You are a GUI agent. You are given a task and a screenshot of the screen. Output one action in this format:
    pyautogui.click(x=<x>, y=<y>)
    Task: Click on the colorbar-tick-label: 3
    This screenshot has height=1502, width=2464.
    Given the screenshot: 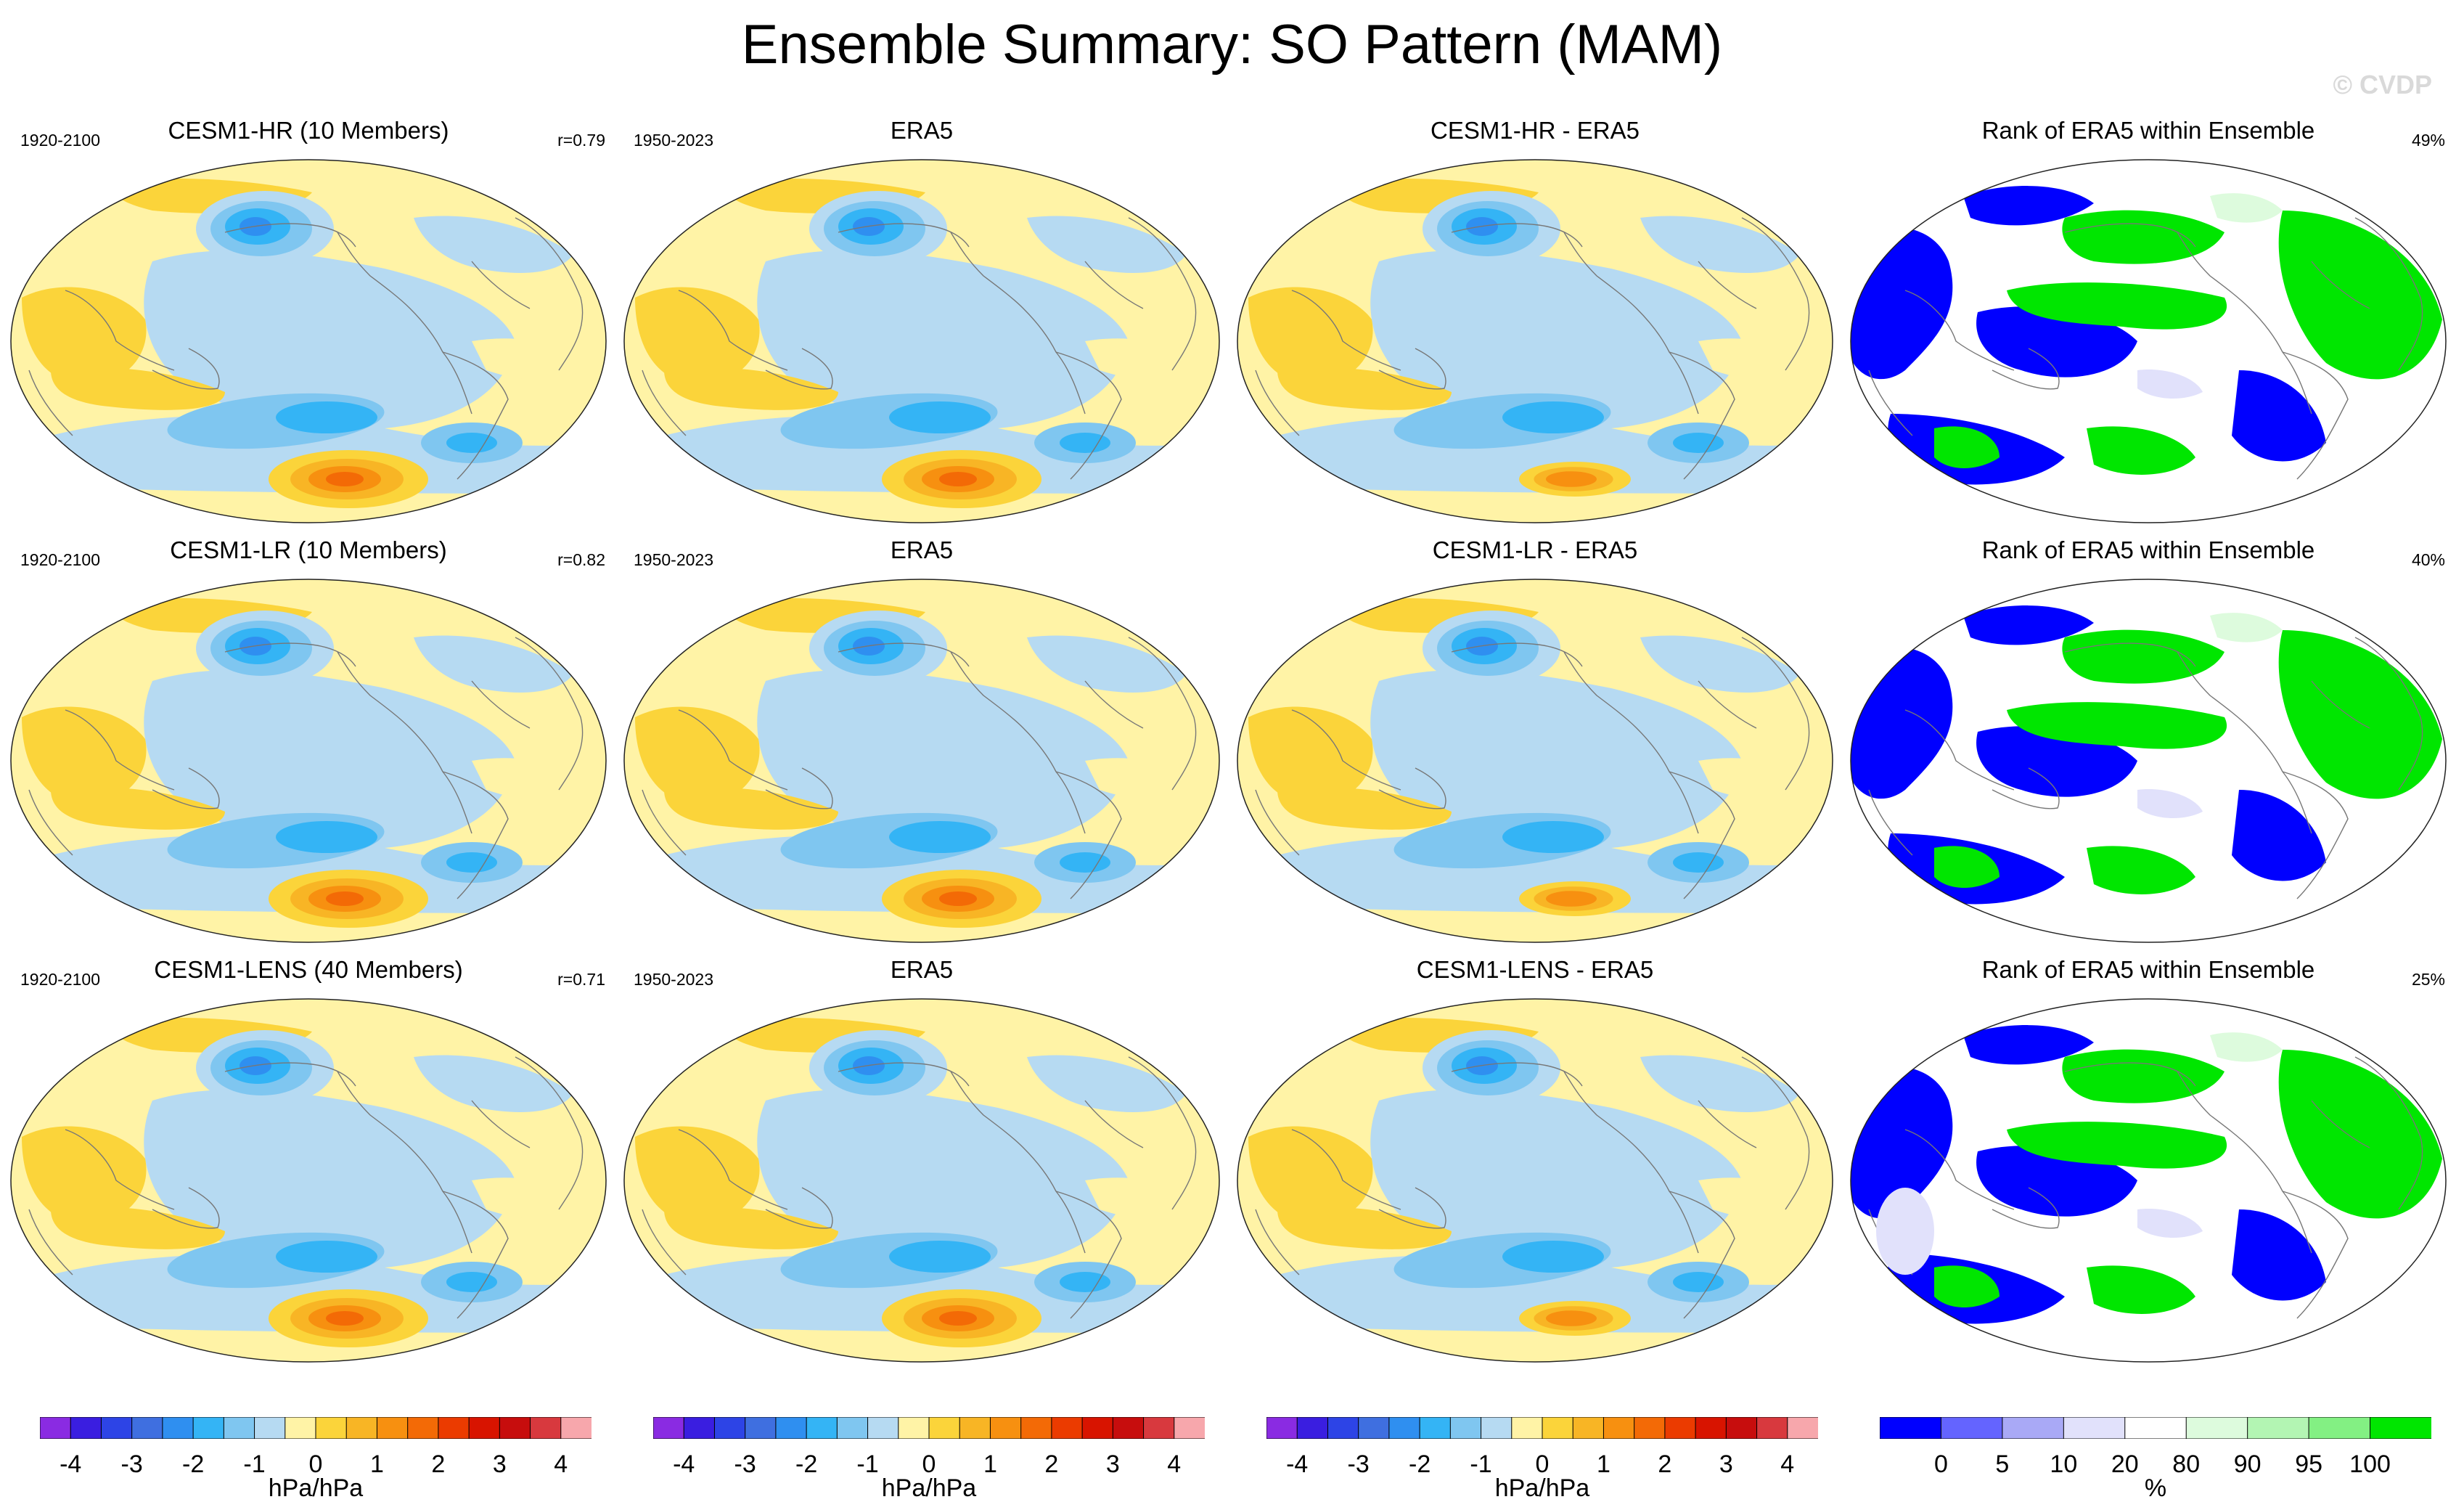 What is the action you would take?
    pyautogui.click(x=499, y=1464)
    